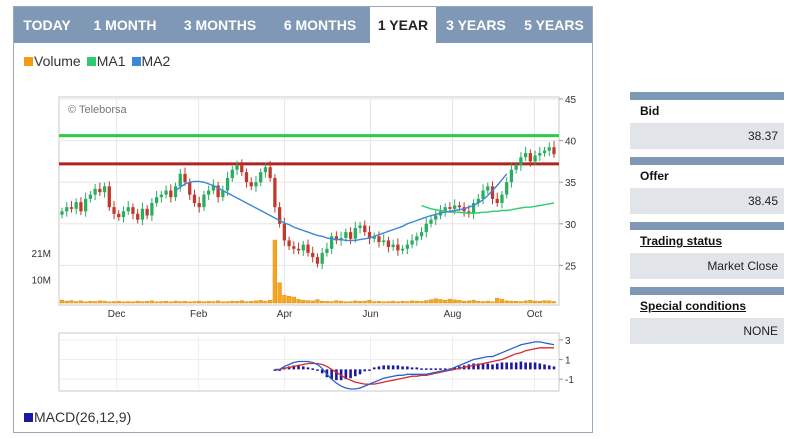  I want to click on legend-volume: Volume, so click(52, 61).